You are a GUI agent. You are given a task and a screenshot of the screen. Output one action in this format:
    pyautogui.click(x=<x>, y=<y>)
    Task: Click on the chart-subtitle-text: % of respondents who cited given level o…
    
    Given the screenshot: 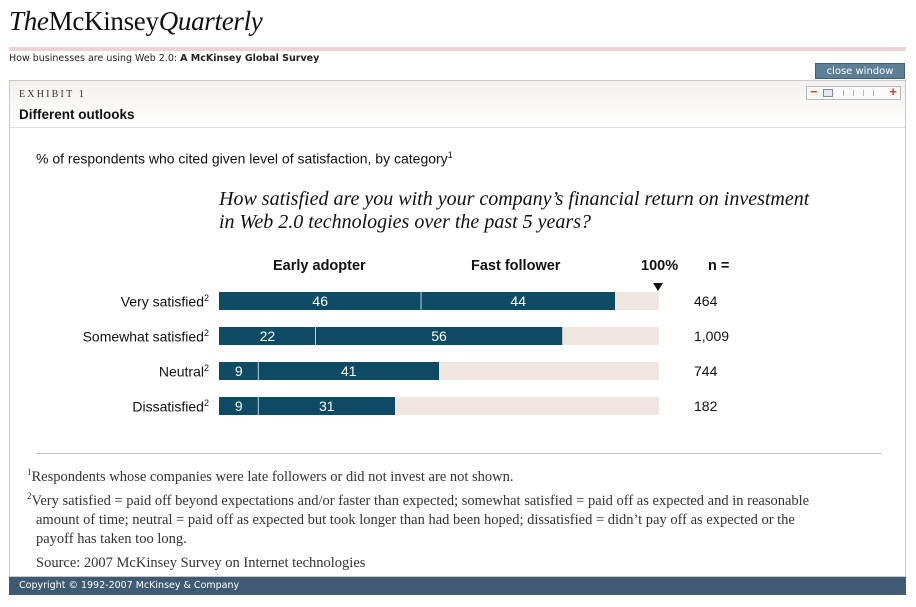 What is the action you would take?
    pyautogui.click(x=242, y=158)
    